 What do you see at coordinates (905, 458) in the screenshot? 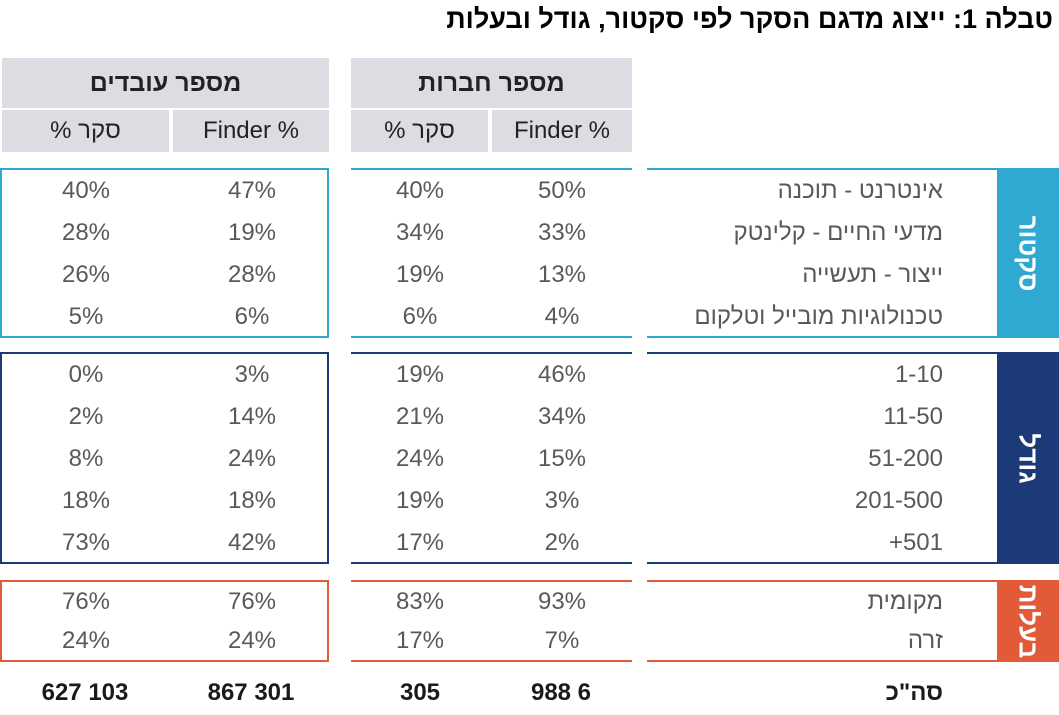
I see `size-row-label: 51-200` at bounding box center [905, 458].